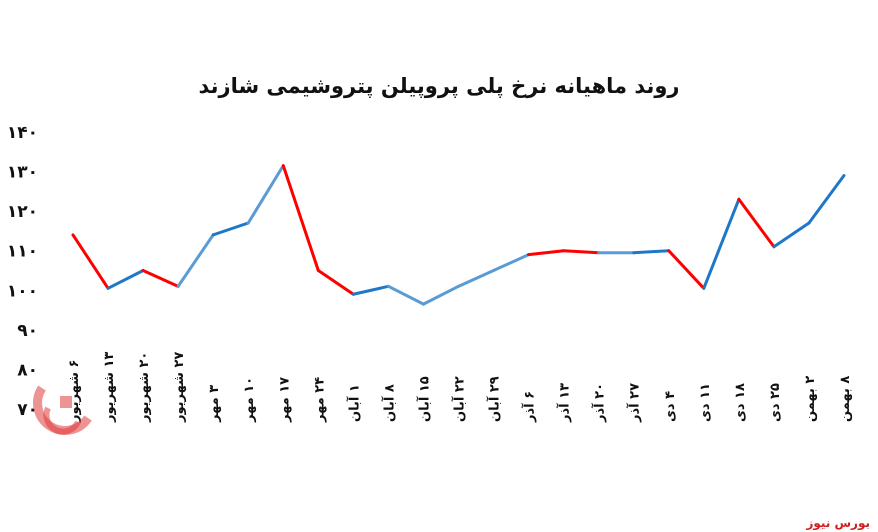 The width and height of the screenshot is (878, 532). Describe the element at coordinates (22, 291) in the screenshot. I see `y-tick-label: ۱۰۰` at that location.